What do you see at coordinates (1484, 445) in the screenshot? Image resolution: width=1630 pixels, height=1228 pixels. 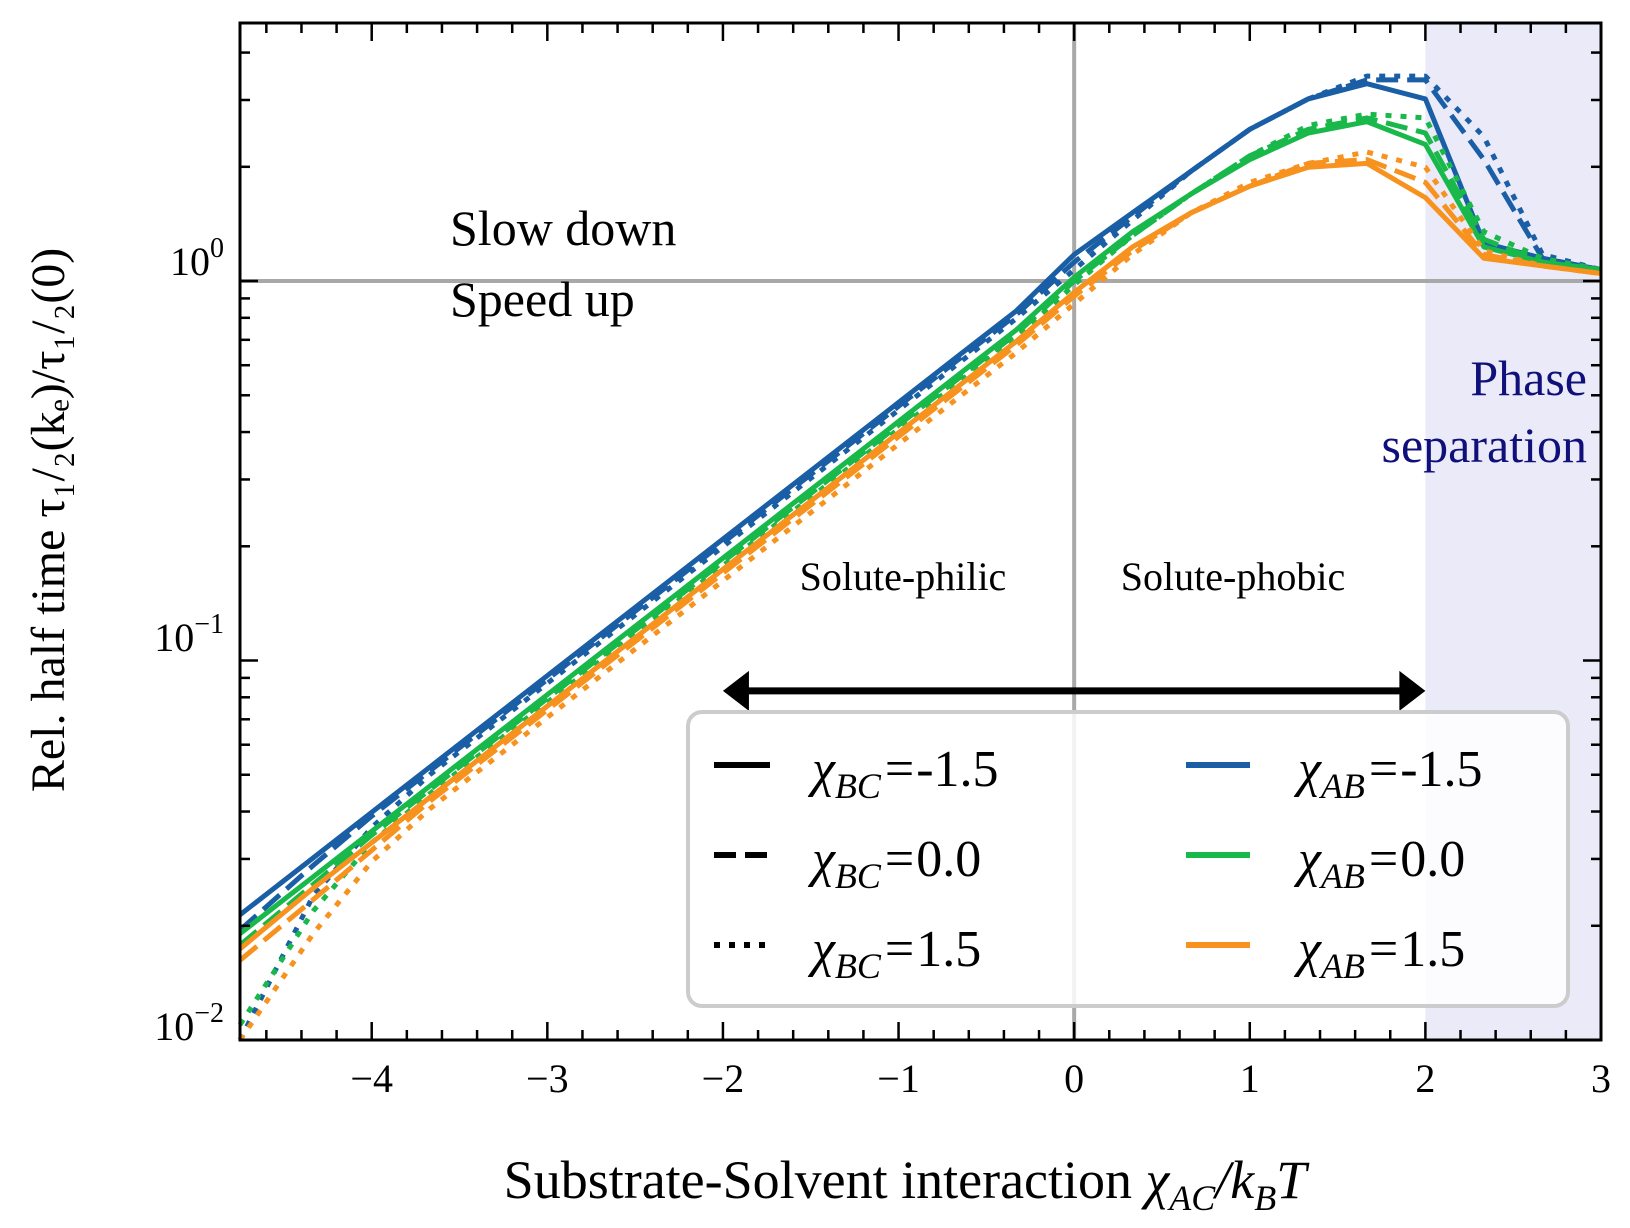 I see `phase-label-line2: separation` at bounding box center [1484, 445].